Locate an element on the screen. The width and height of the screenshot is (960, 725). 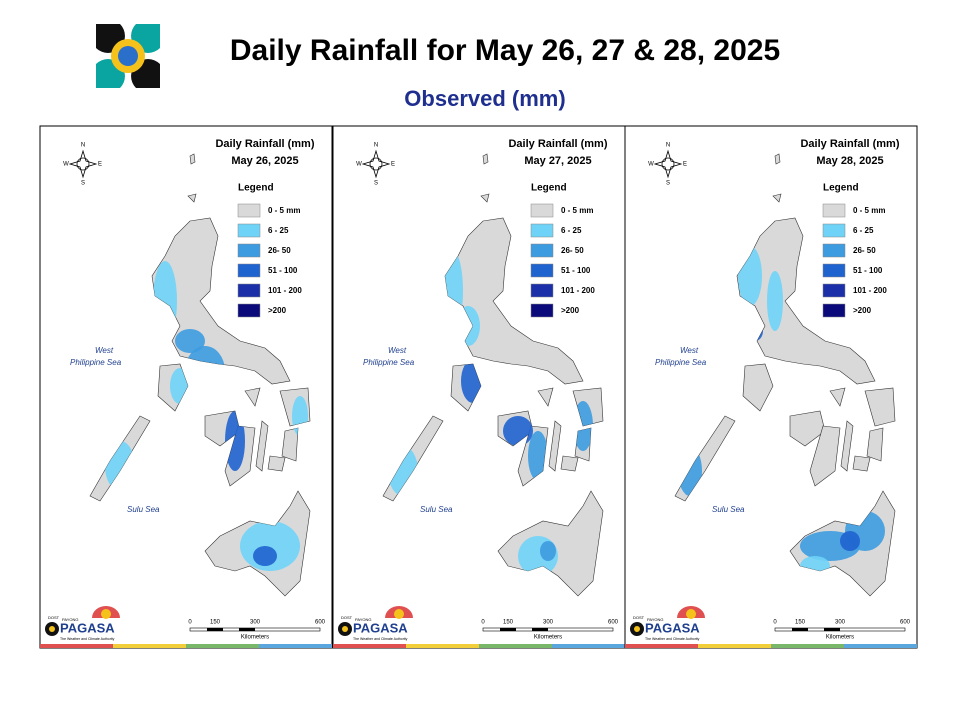
legend-label: 6 - 25 is located at coordinates (571, 230).